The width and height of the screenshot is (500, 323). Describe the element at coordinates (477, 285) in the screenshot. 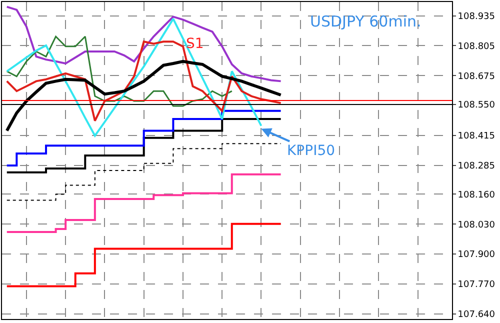

I see `y-tick-label: 107.770` at that location.